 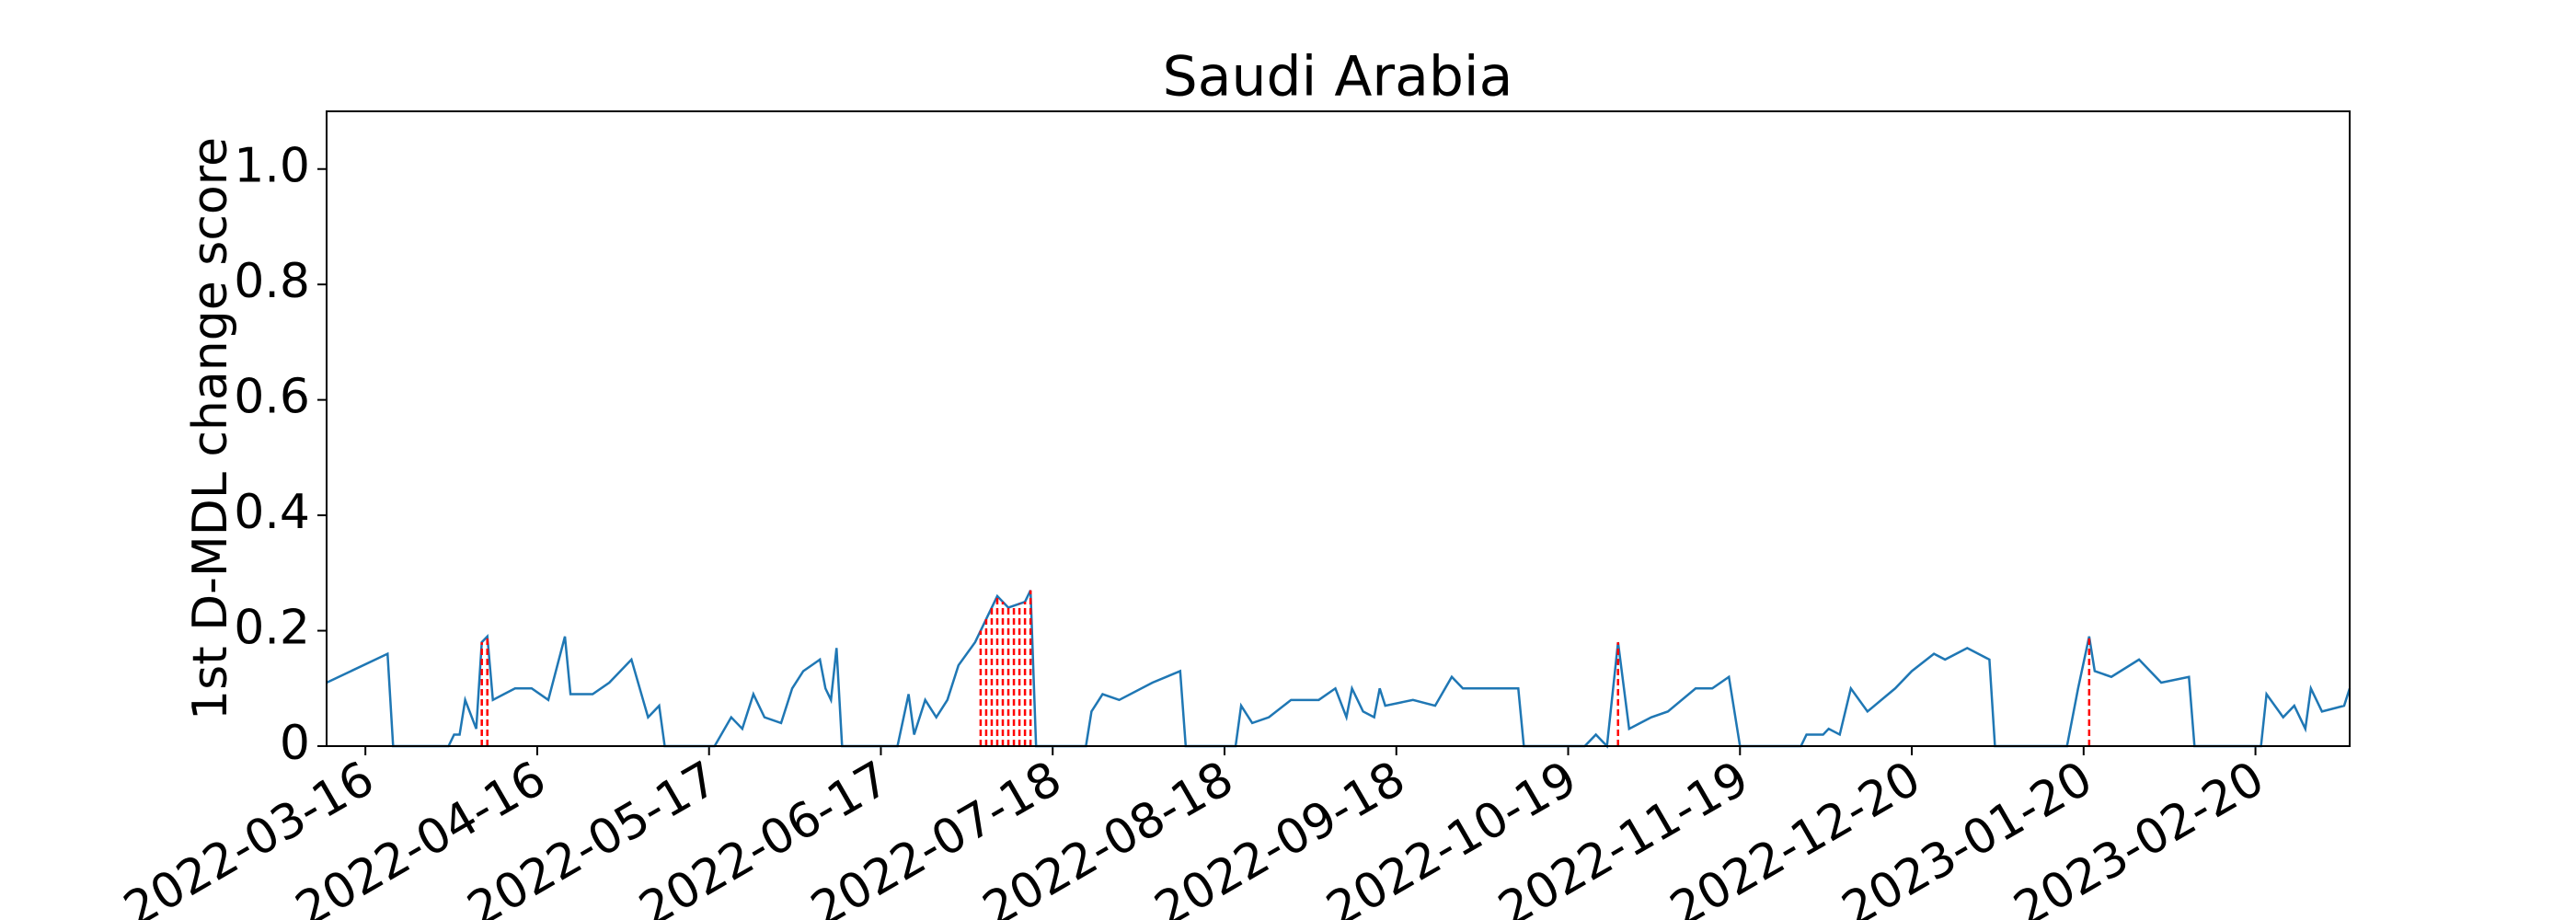 What do you see at coordinates (1339, 669) in the screenshot?
I see `series-line` at bounding box center [1339, 669].